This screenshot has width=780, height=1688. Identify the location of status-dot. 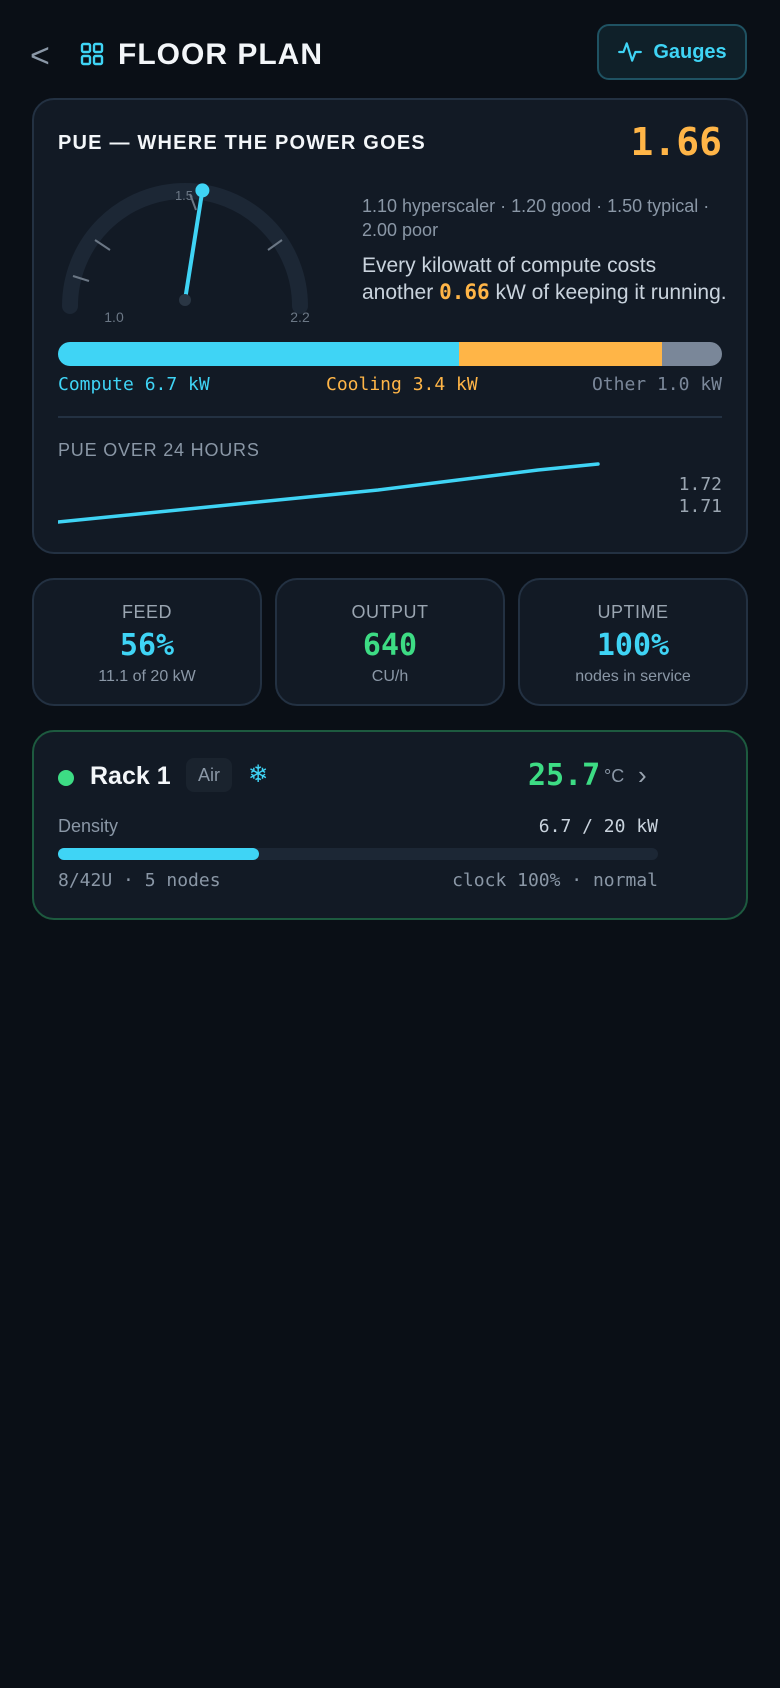
(66, 778).